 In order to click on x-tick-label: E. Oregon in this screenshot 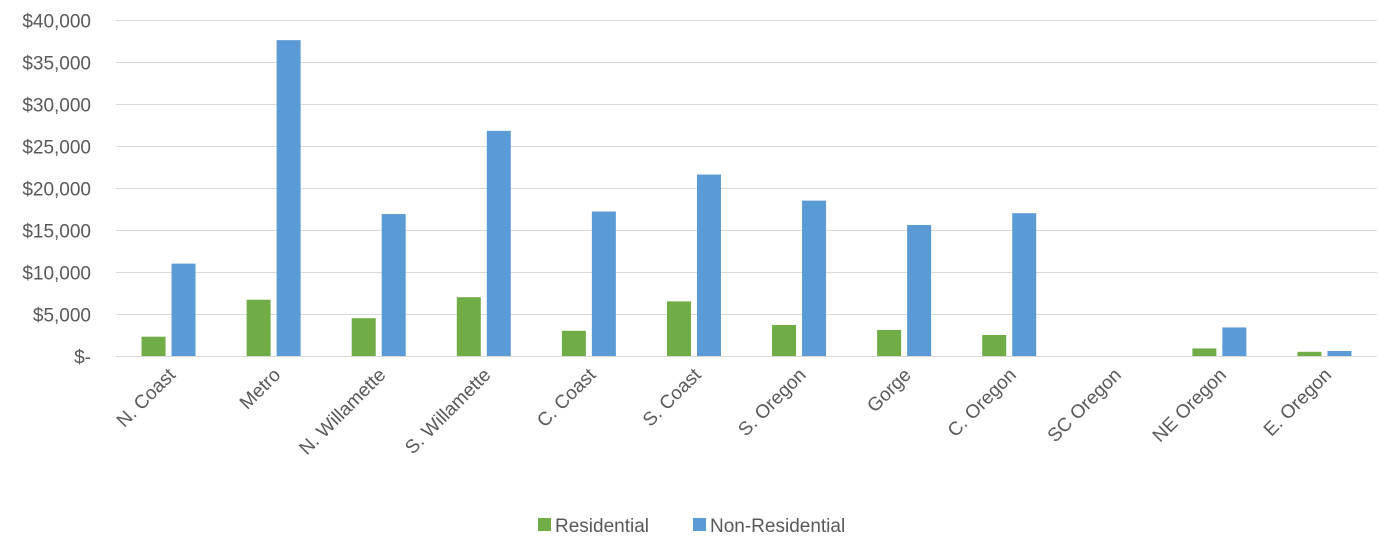, I will do `click(1298, 403)`.